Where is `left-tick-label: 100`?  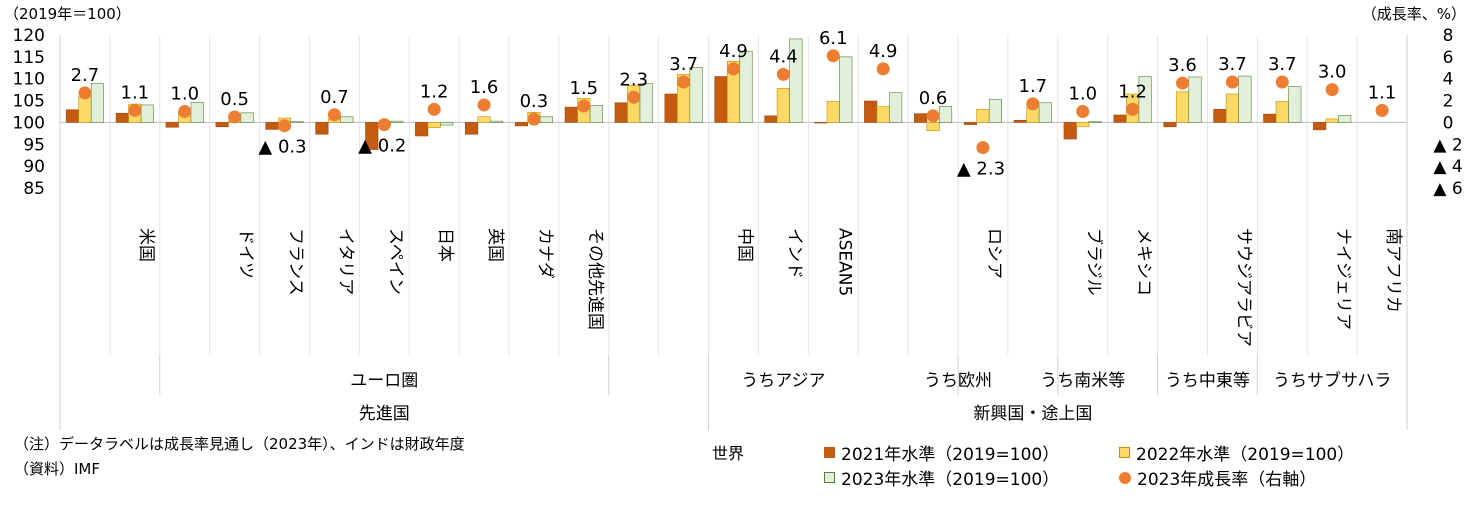
left-tick-label: 100 is located at coordinates (29, 123).